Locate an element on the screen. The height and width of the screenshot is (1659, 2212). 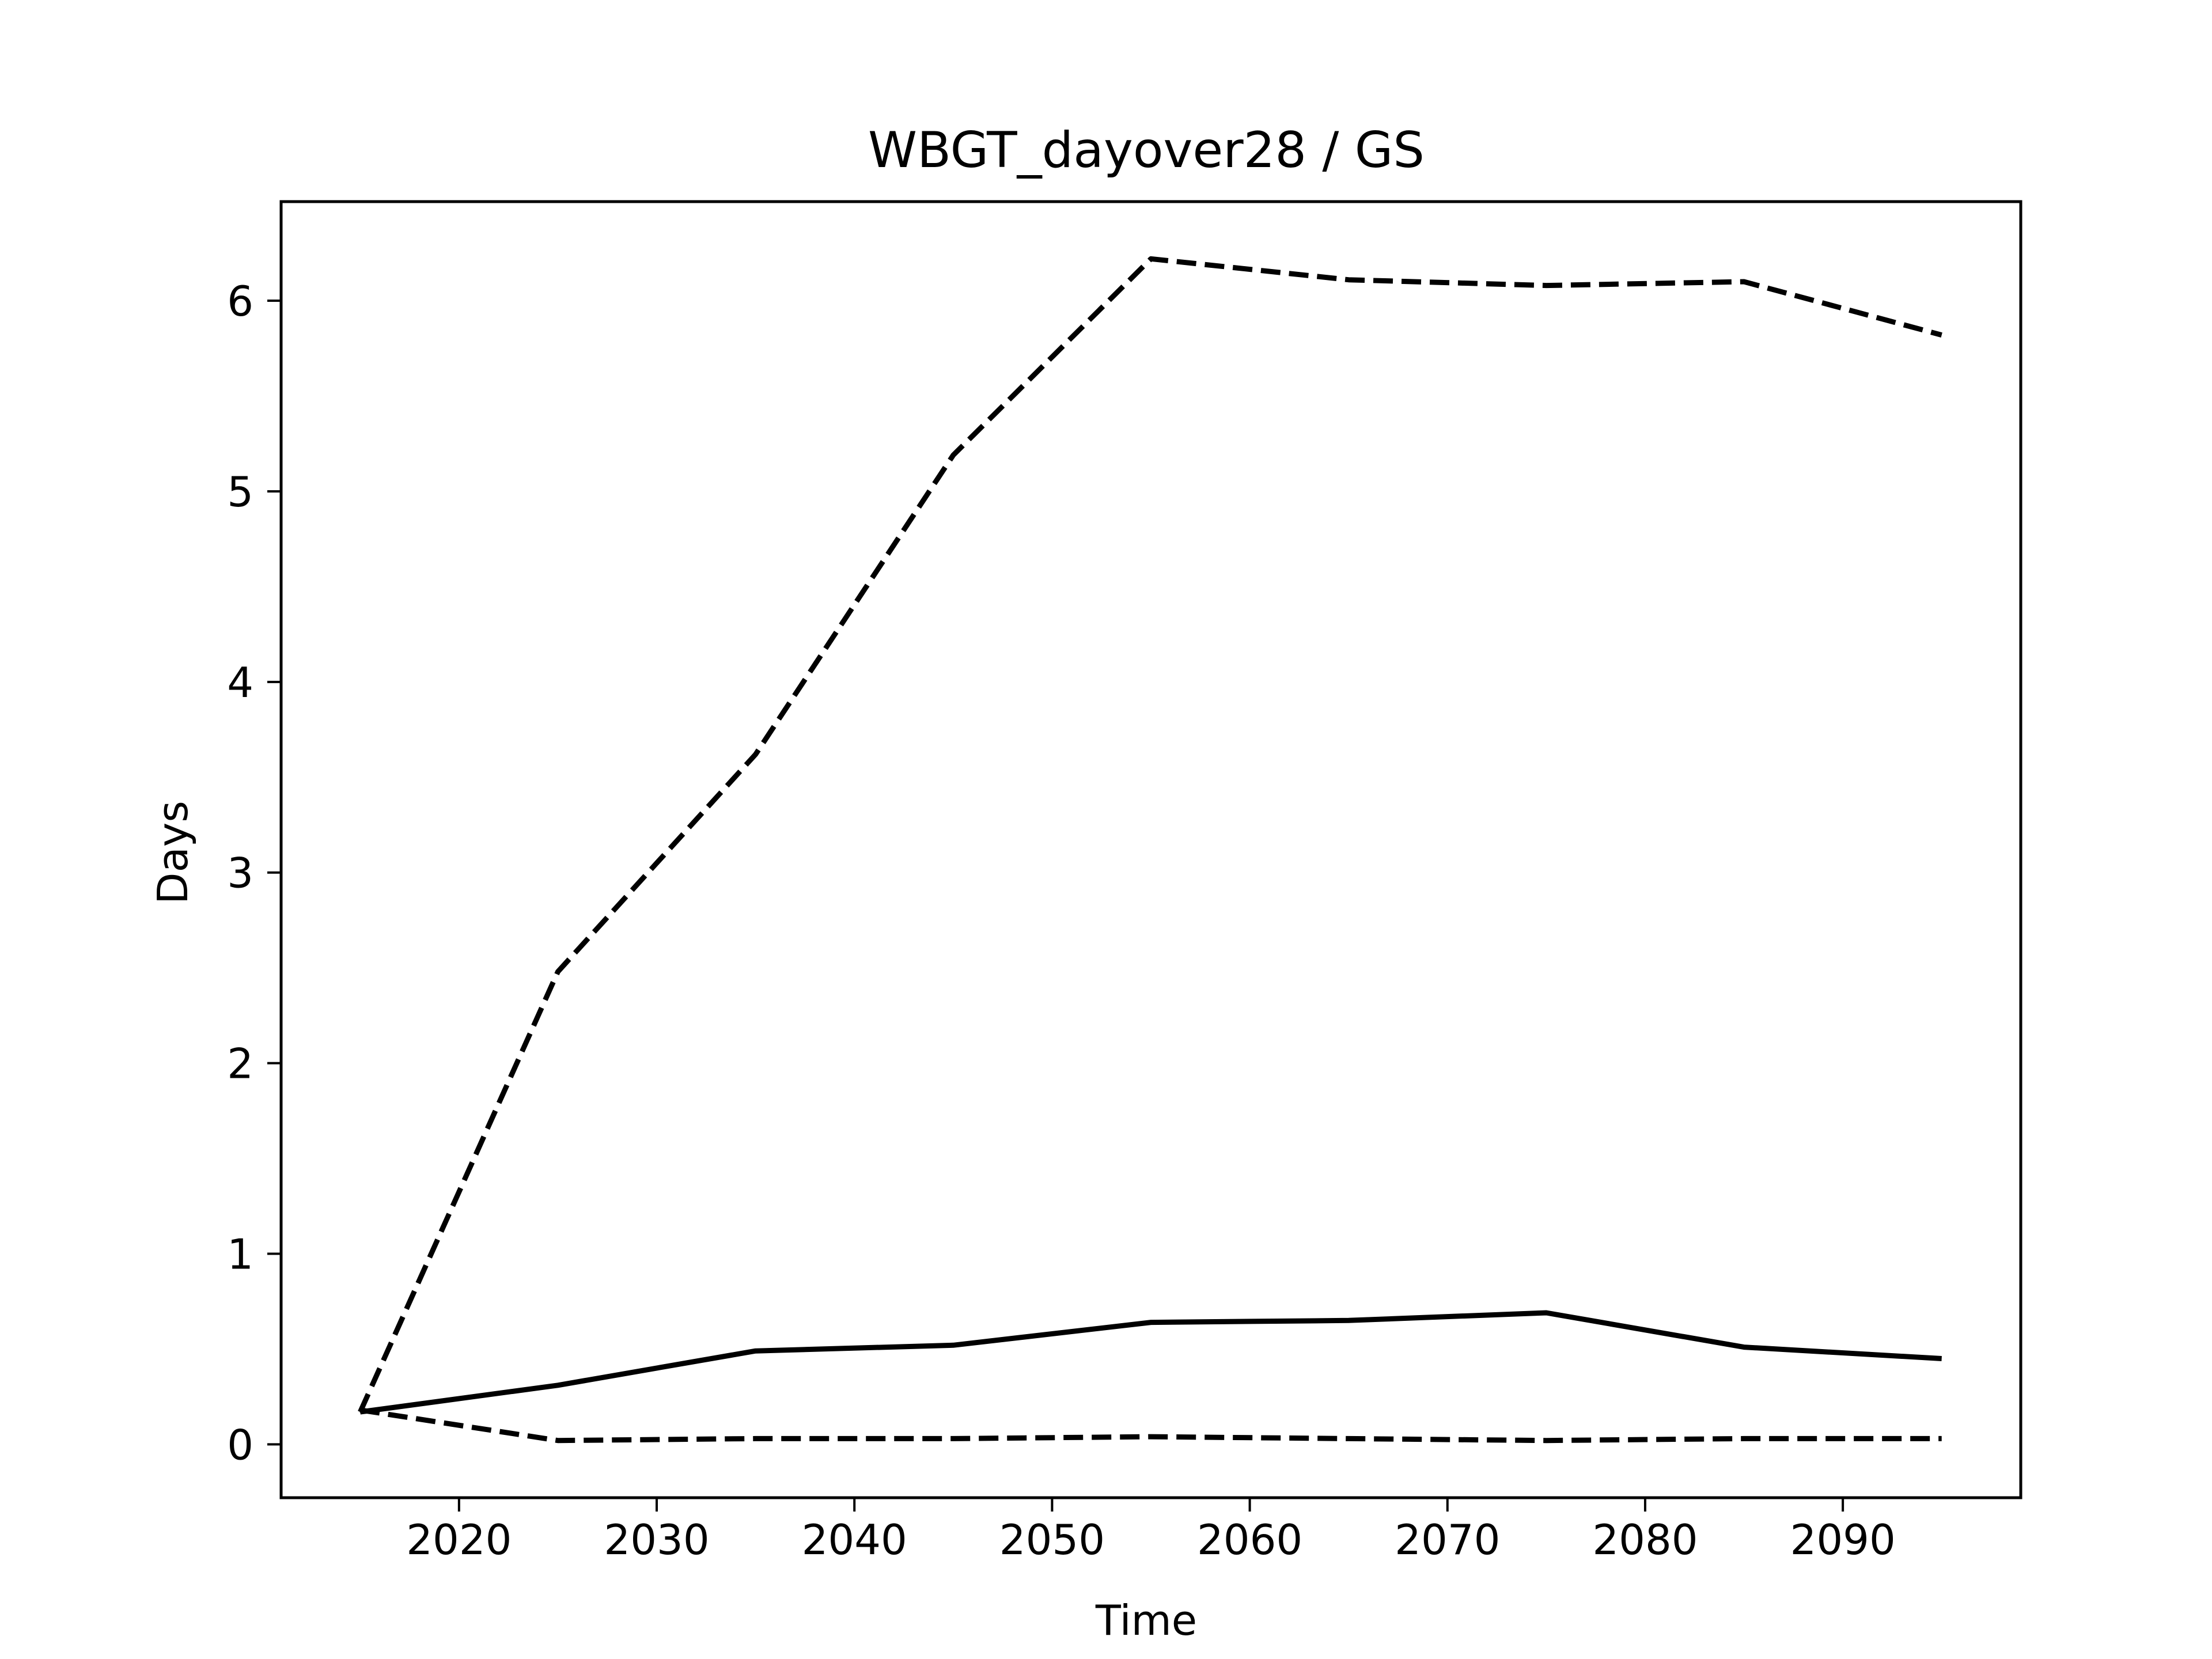
y-tick-label-1: 1 is located at coordinates (240, 1254).